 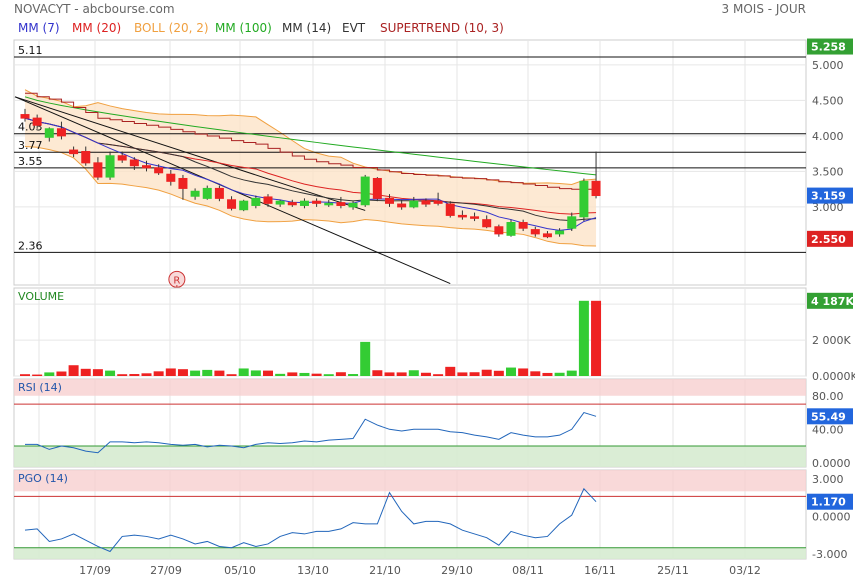 What do you see at coordinates (828, 136) in the screenshot?
I see `y-tick-label: 4.000` at bounding box center [828, 136].